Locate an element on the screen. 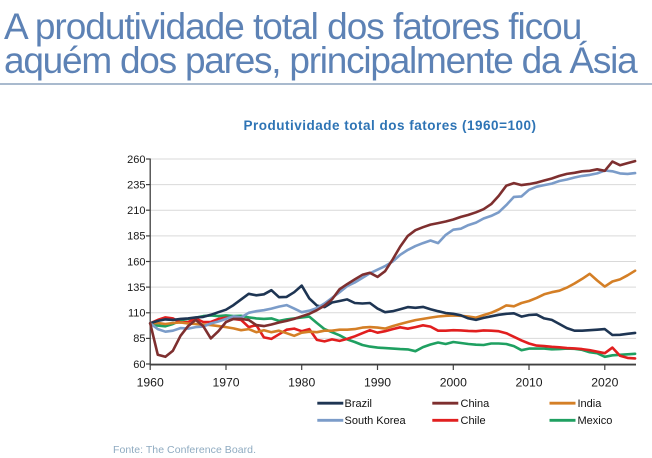 The height and width of the screenshot is (458, 652). svg-text: 2020 is located at coordinates (604, 383).